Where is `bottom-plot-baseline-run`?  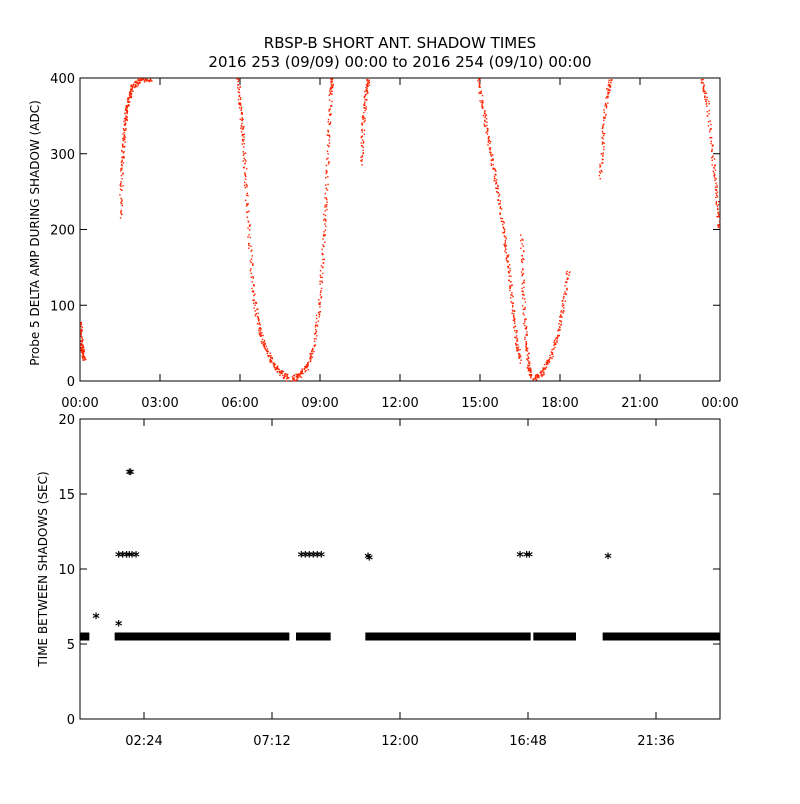
bottom-plot-baseline-run is located at coordinates (85, 636).